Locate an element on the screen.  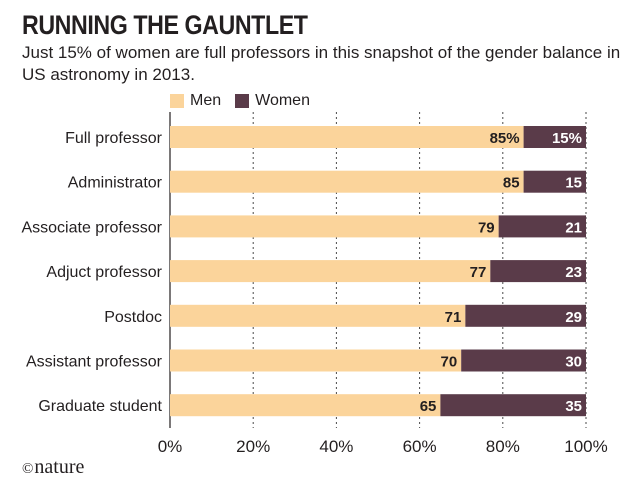
data-label-men: 85% is located at coordinates (505, 138).